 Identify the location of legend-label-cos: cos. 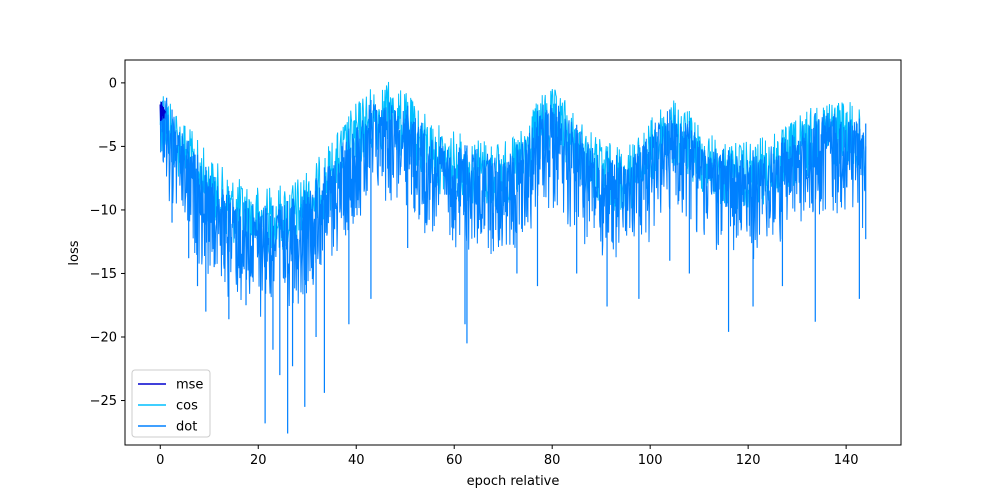
(187, 406).